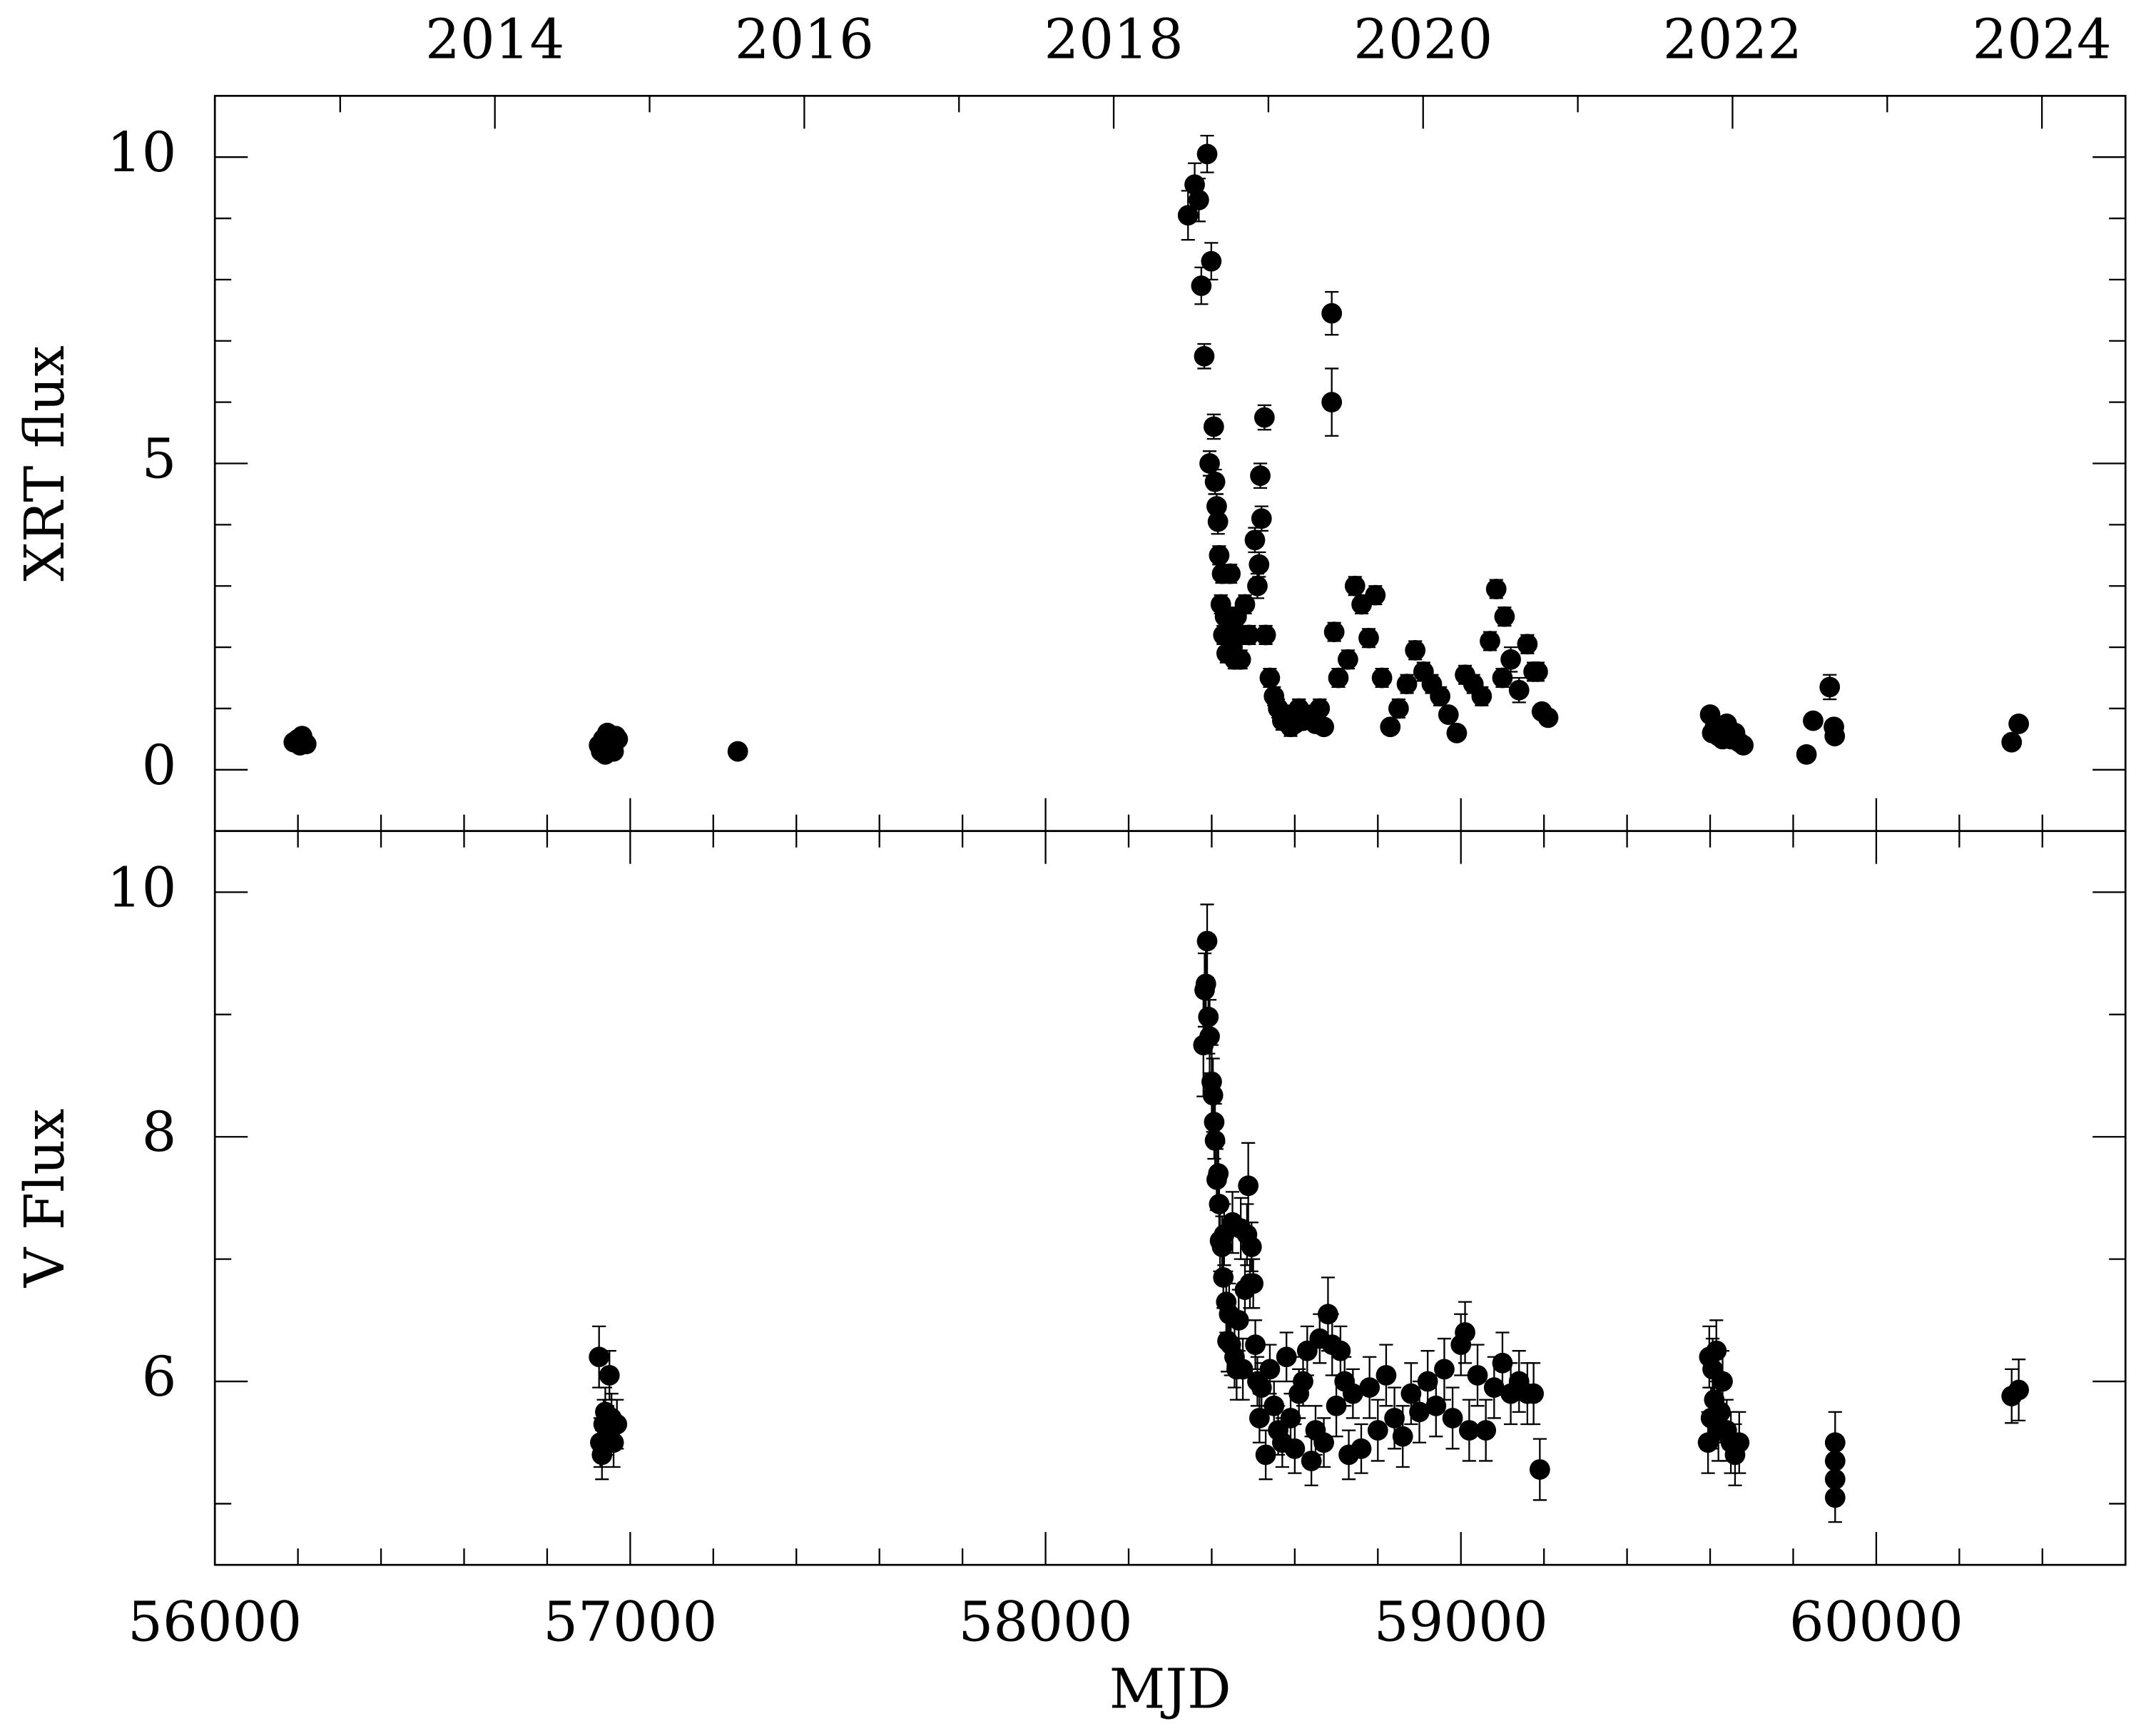 This screenshot has width=2146, height=1736. I want to click on x-tick-label: 58000, so click(1046, 1622).